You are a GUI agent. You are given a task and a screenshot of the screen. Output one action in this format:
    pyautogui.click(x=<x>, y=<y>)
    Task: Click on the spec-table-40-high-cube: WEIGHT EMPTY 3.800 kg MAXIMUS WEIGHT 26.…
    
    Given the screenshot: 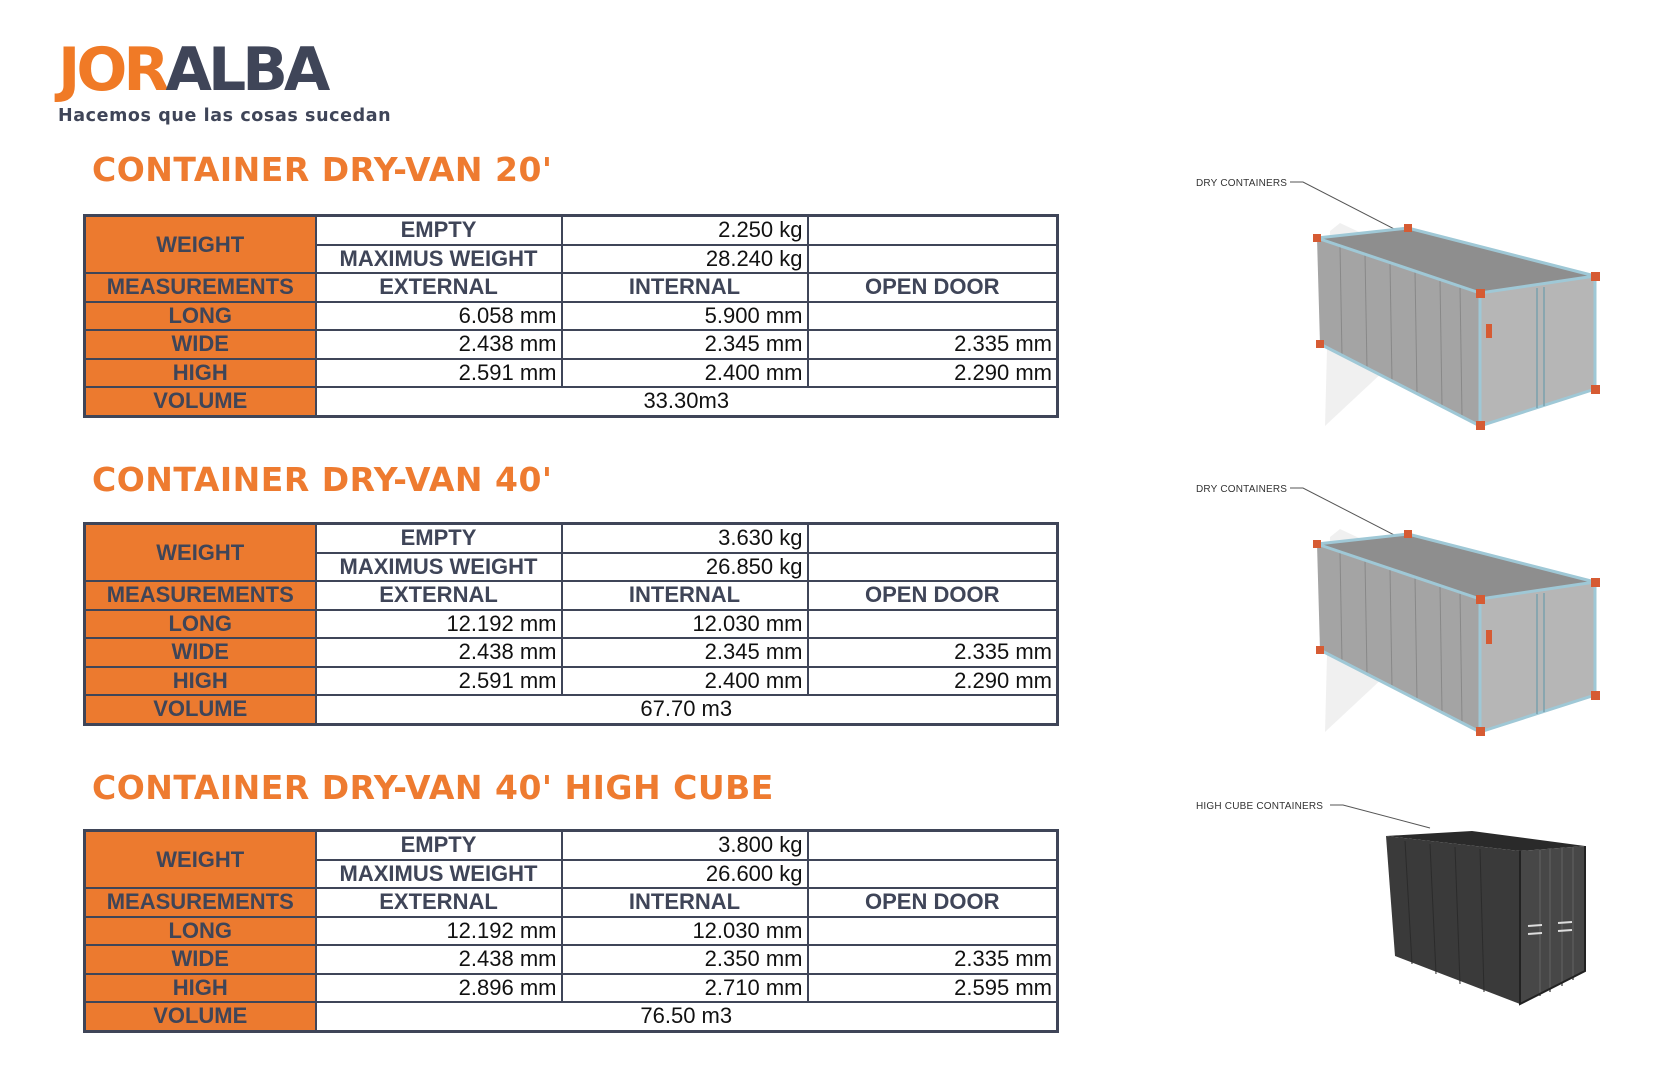 What is the action you would take?
    pyautogui.click(x=571, y=931)
    